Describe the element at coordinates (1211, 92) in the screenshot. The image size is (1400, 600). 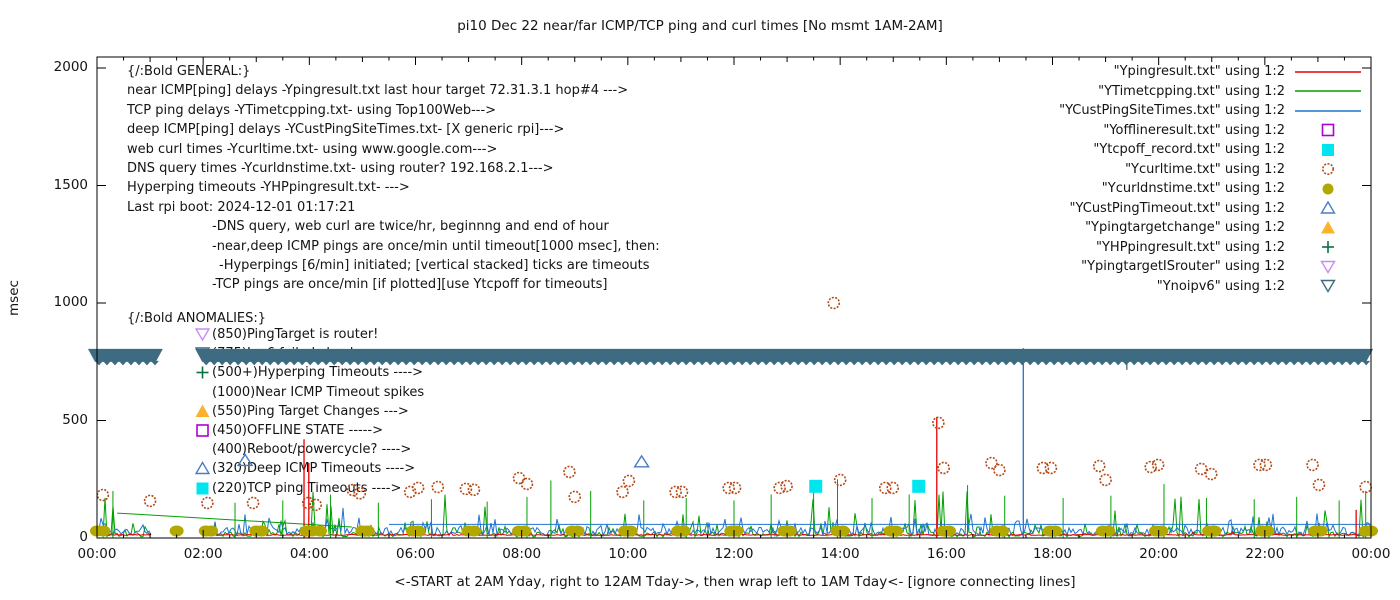
I see `legend-row: "YTimetcpping.txt" using 1:2` at that location.